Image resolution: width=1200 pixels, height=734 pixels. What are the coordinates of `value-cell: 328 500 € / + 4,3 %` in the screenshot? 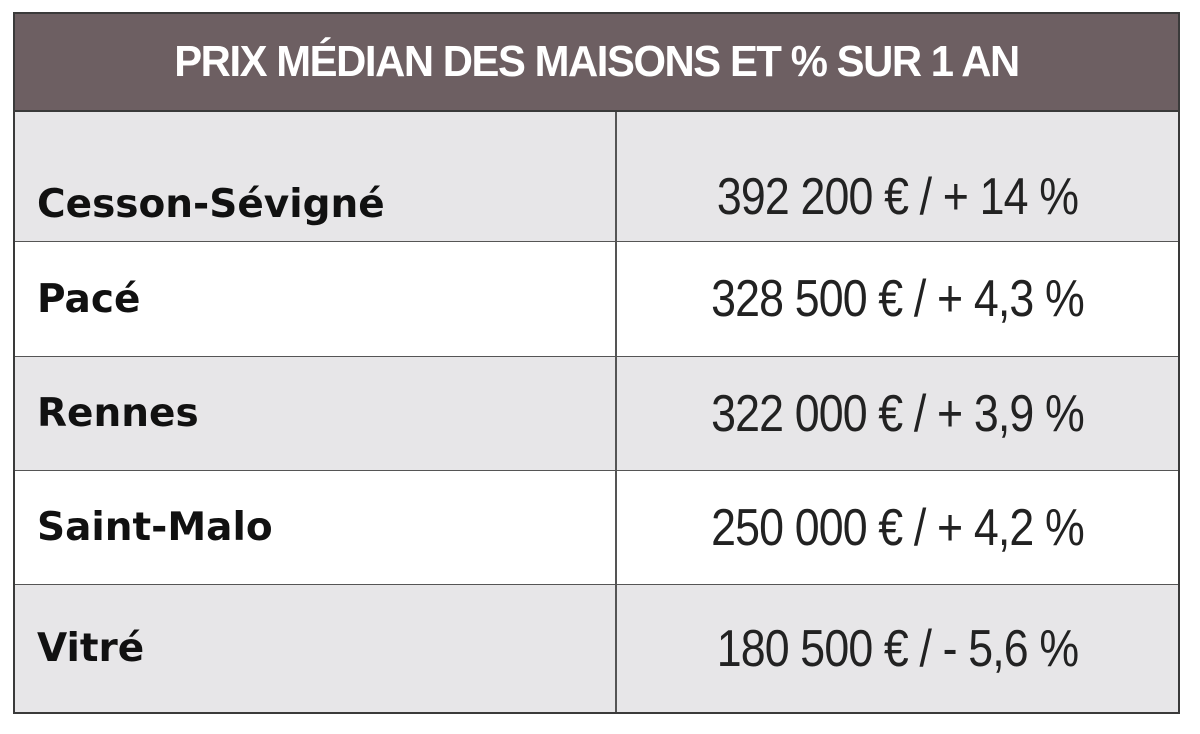 It's located at (898, 299).